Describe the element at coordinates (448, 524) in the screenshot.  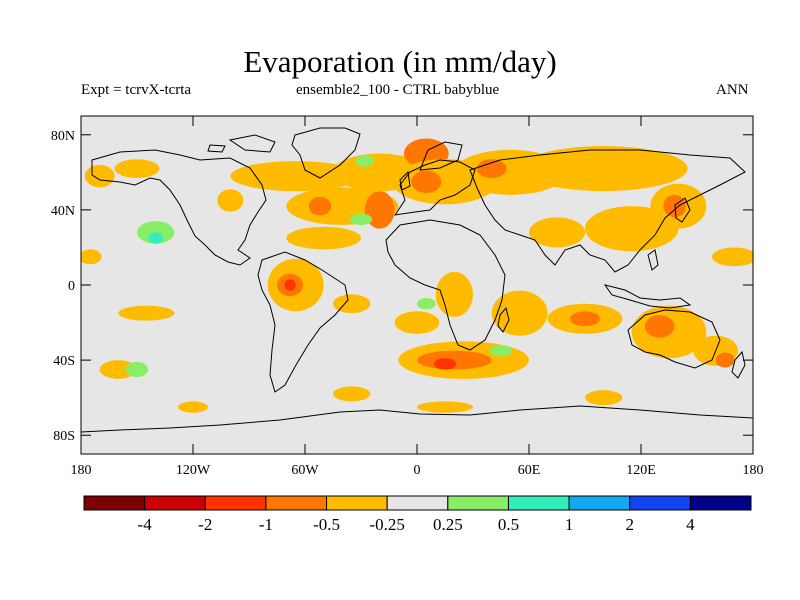
I see `colorbar-label: 0.25` at that location.